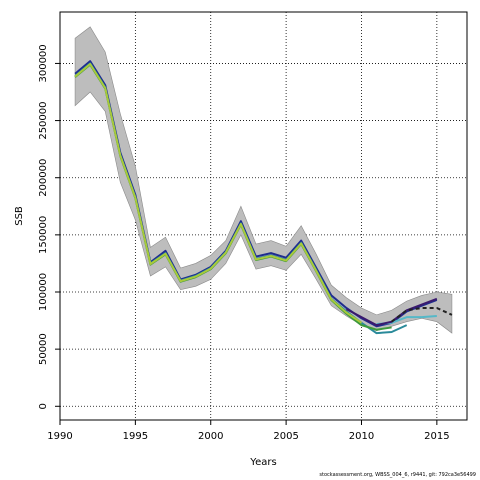 The width and height of the screenshot is (480, 480). Describe the element at coordinates (361, 436) in the screenshot. I see `x-tick-label: 2010` at that location.